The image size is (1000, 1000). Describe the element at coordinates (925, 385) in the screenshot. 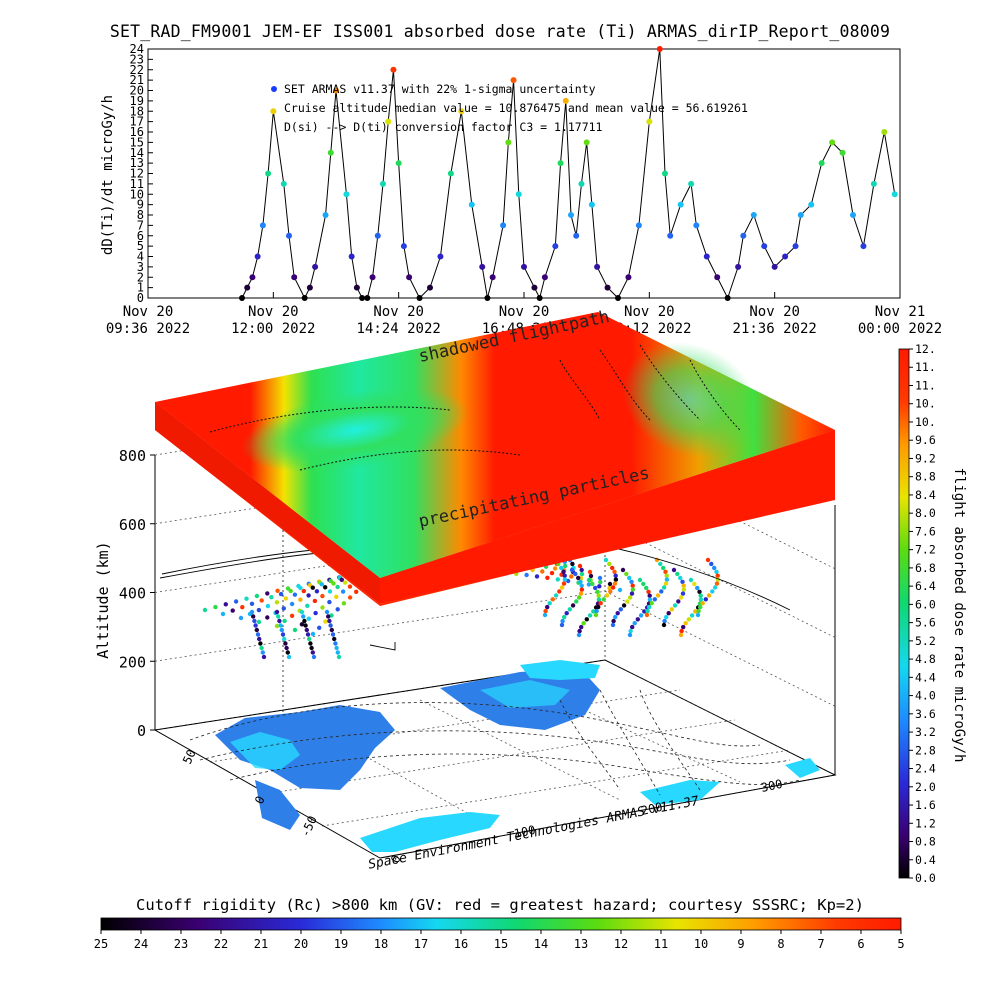

I see `dose-tick-label: 11.` at that location.